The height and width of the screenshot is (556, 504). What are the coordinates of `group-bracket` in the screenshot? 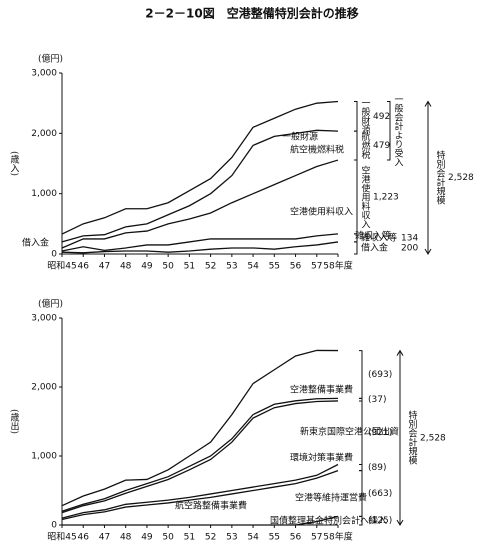 It's located at (389, 130).